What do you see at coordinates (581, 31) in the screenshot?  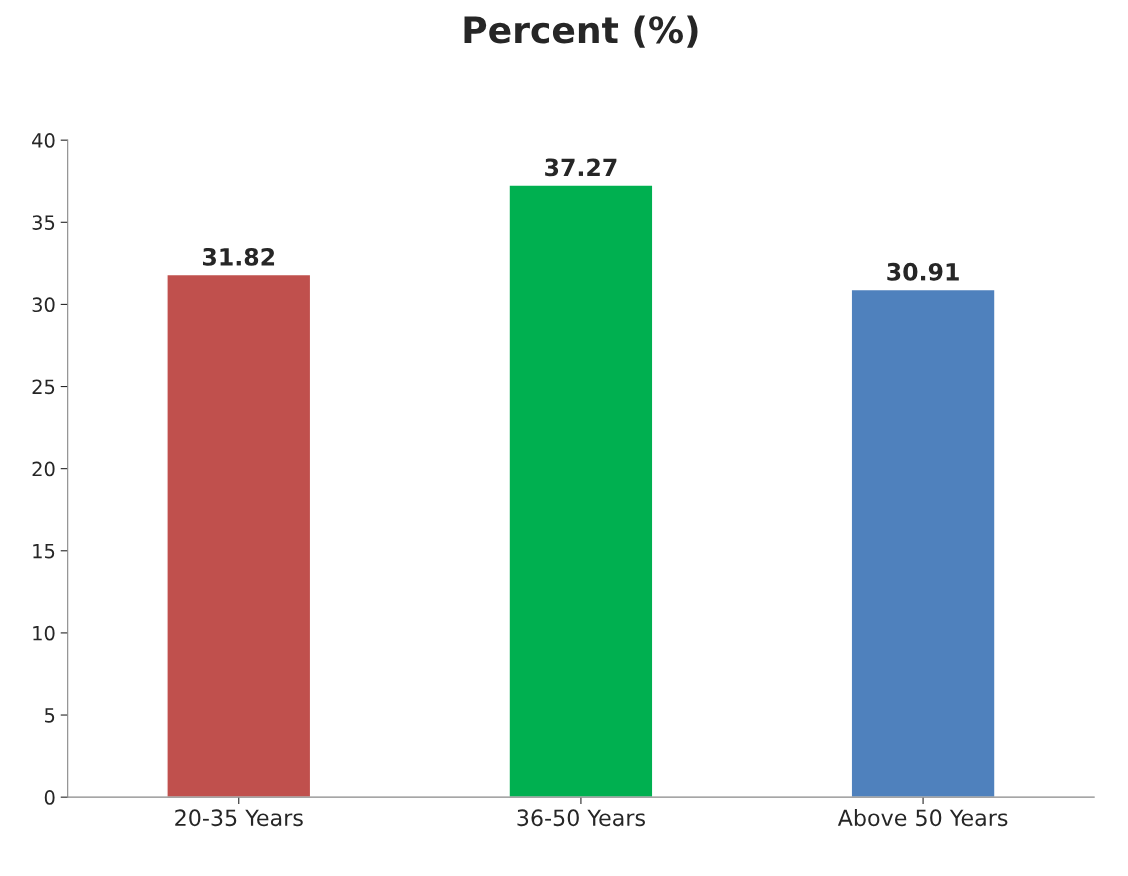 I see `chart-title: Percent (%)` at bounding box center [581, 31].